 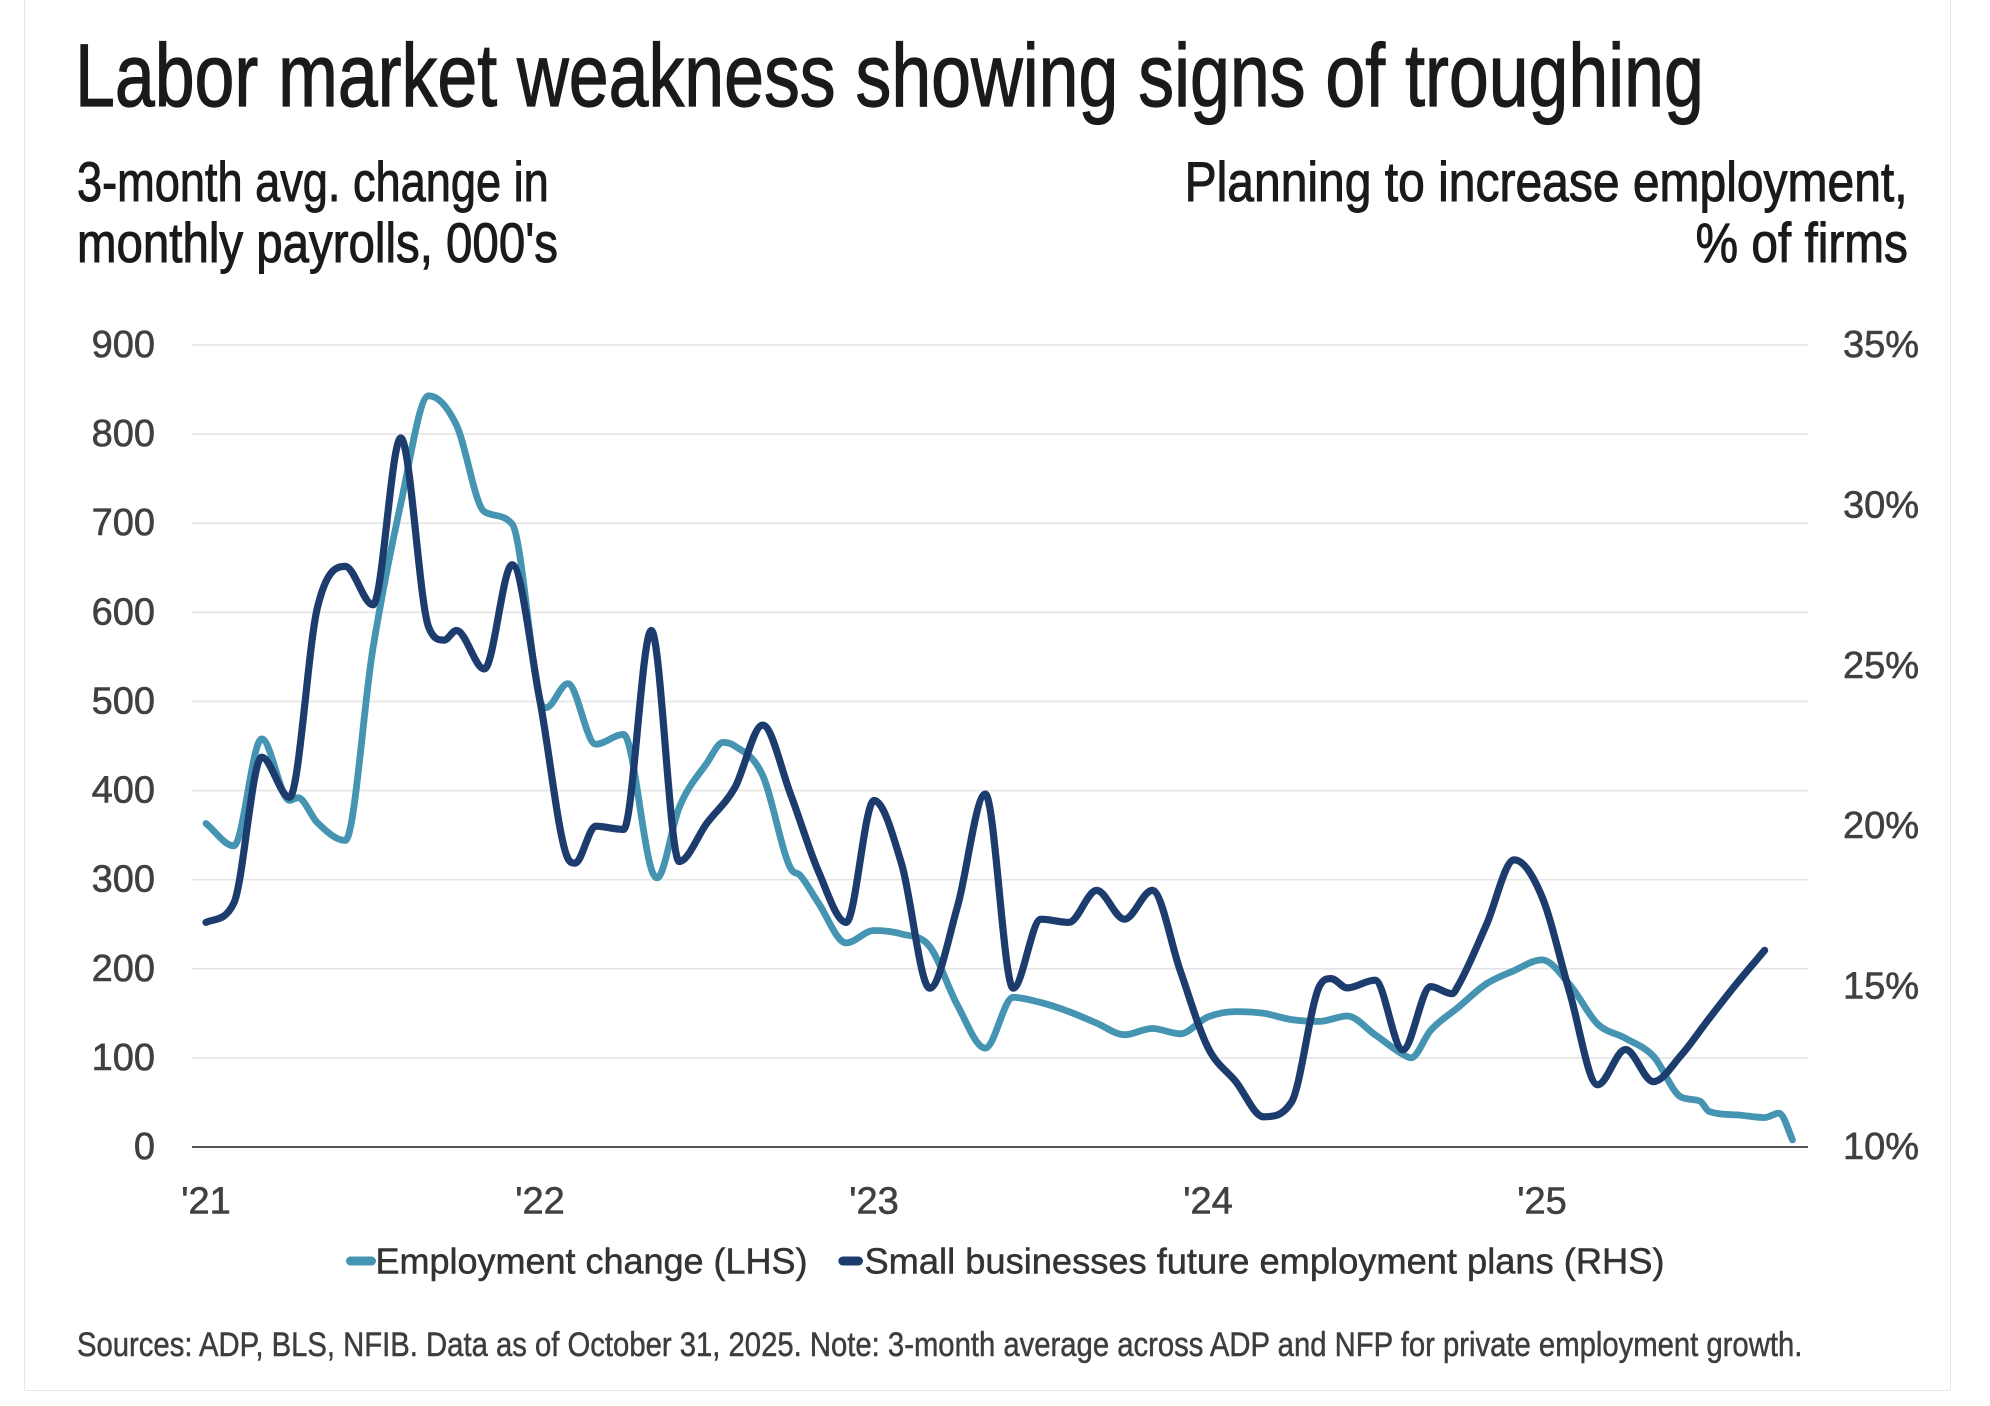 I want to click on svg-text: '23, so click(x=874, y=1202).